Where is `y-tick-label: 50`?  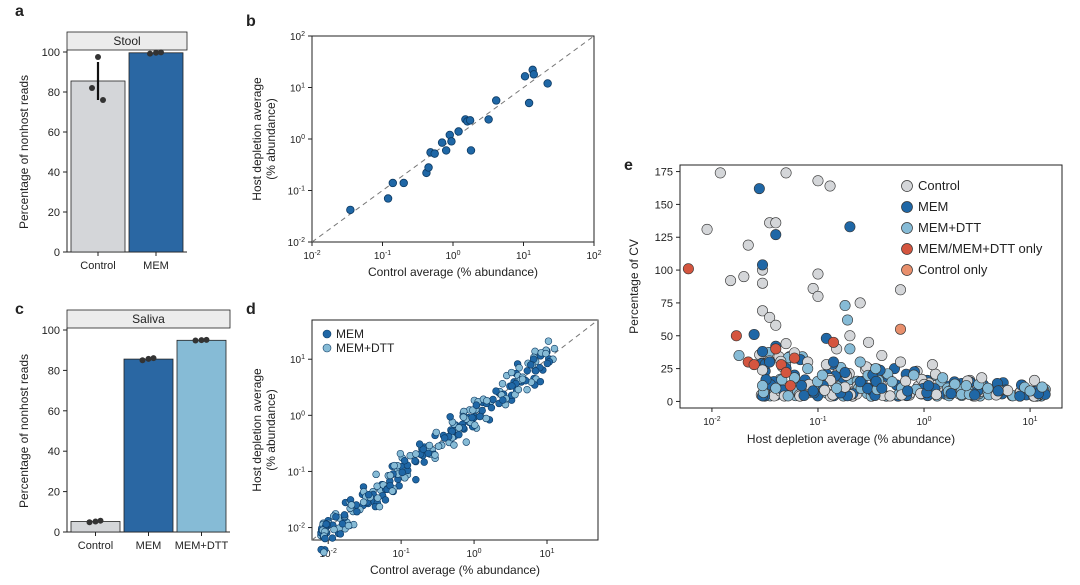
y-tick-label: 50 is located at coordinates (667, 337).